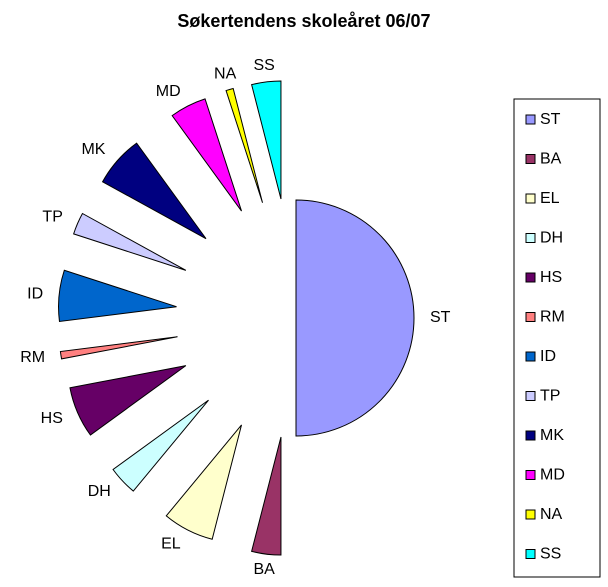 The height and width of the screenshot is (587, 608). I want to click on slice-label: HS, so click(52, 418).